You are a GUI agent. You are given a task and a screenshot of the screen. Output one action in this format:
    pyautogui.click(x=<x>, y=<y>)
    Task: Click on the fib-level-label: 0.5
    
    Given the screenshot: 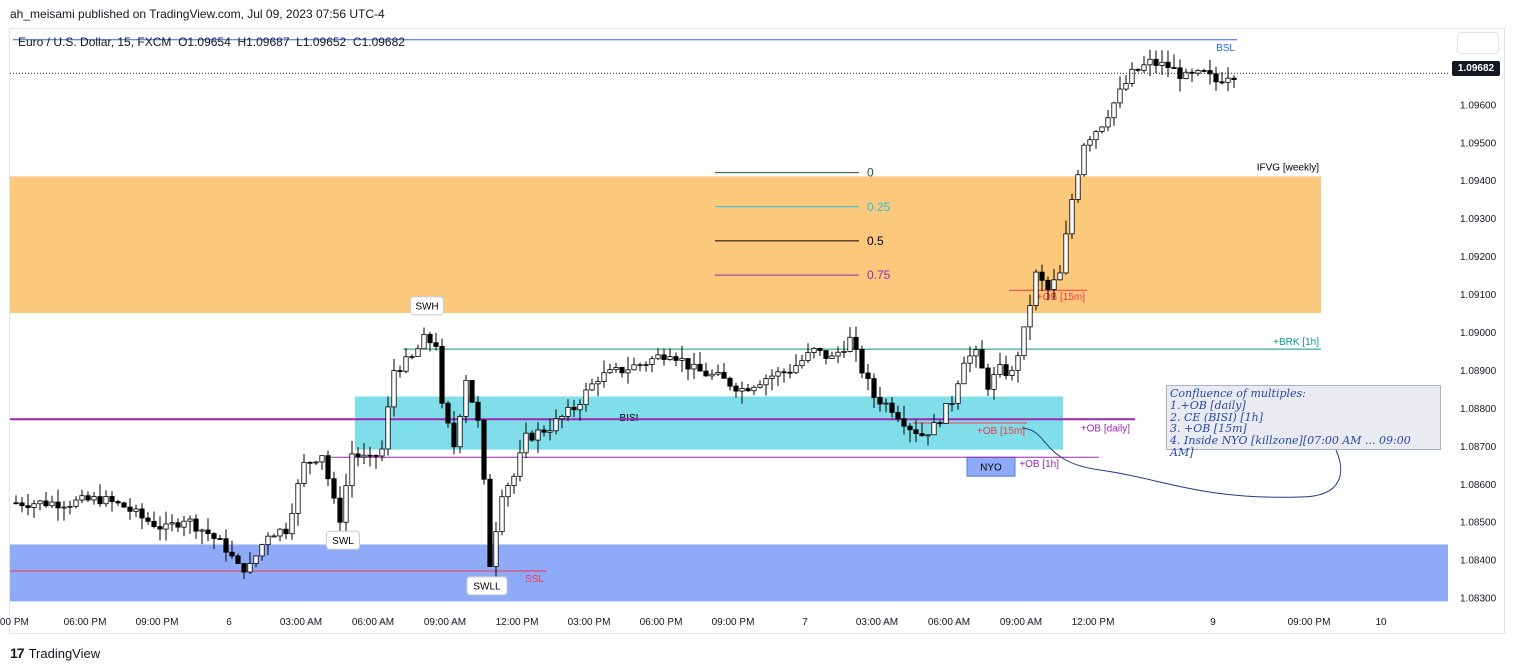 What is the action you would take?
    pyautogui.click(x=875, y=241)
    